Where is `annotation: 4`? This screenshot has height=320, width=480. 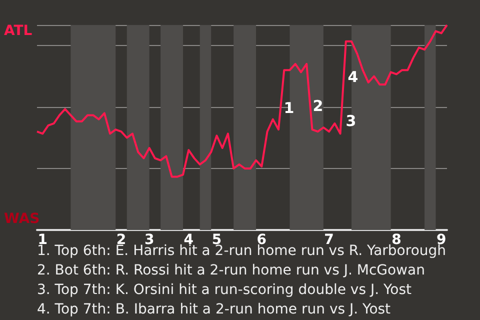
annotation: 4 is located at coordinates (353, 77).